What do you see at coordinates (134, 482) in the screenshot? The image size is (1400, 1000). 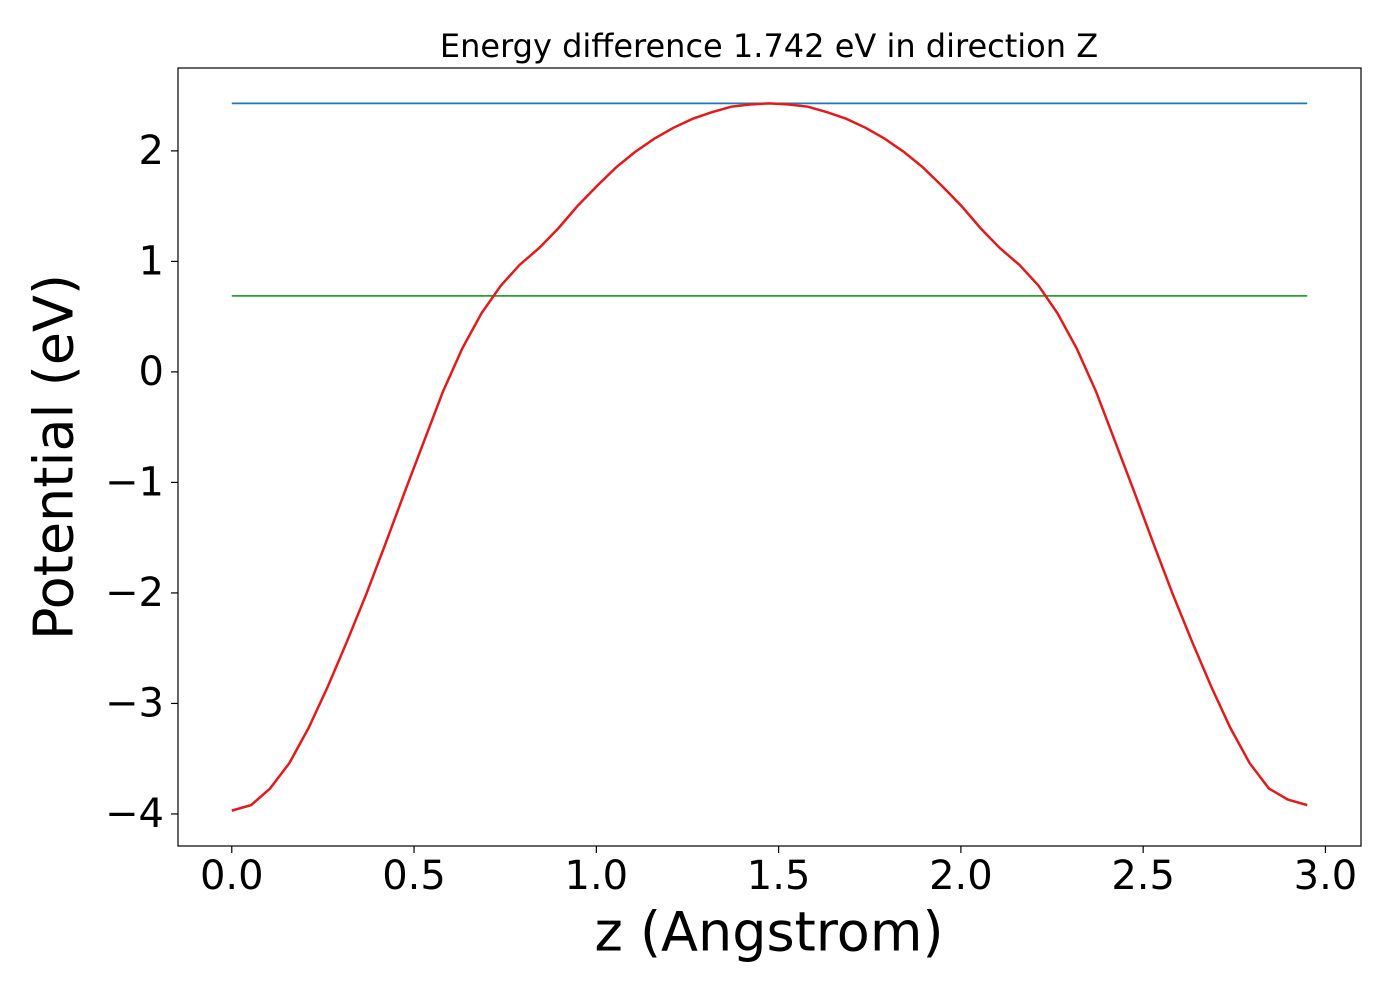 I see `y-tick-label: −1` at bounding box center [134, 482].